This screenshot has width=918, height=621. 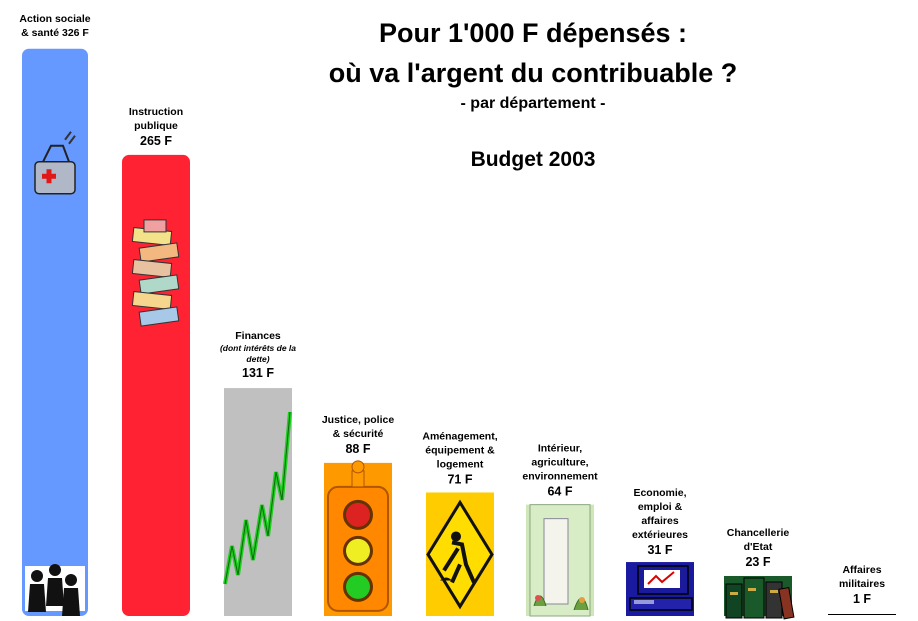 What do you see at coordinates (760, 598) in the screenshot?
I see `ledger-books-icon` at bounding box center [760, 598].